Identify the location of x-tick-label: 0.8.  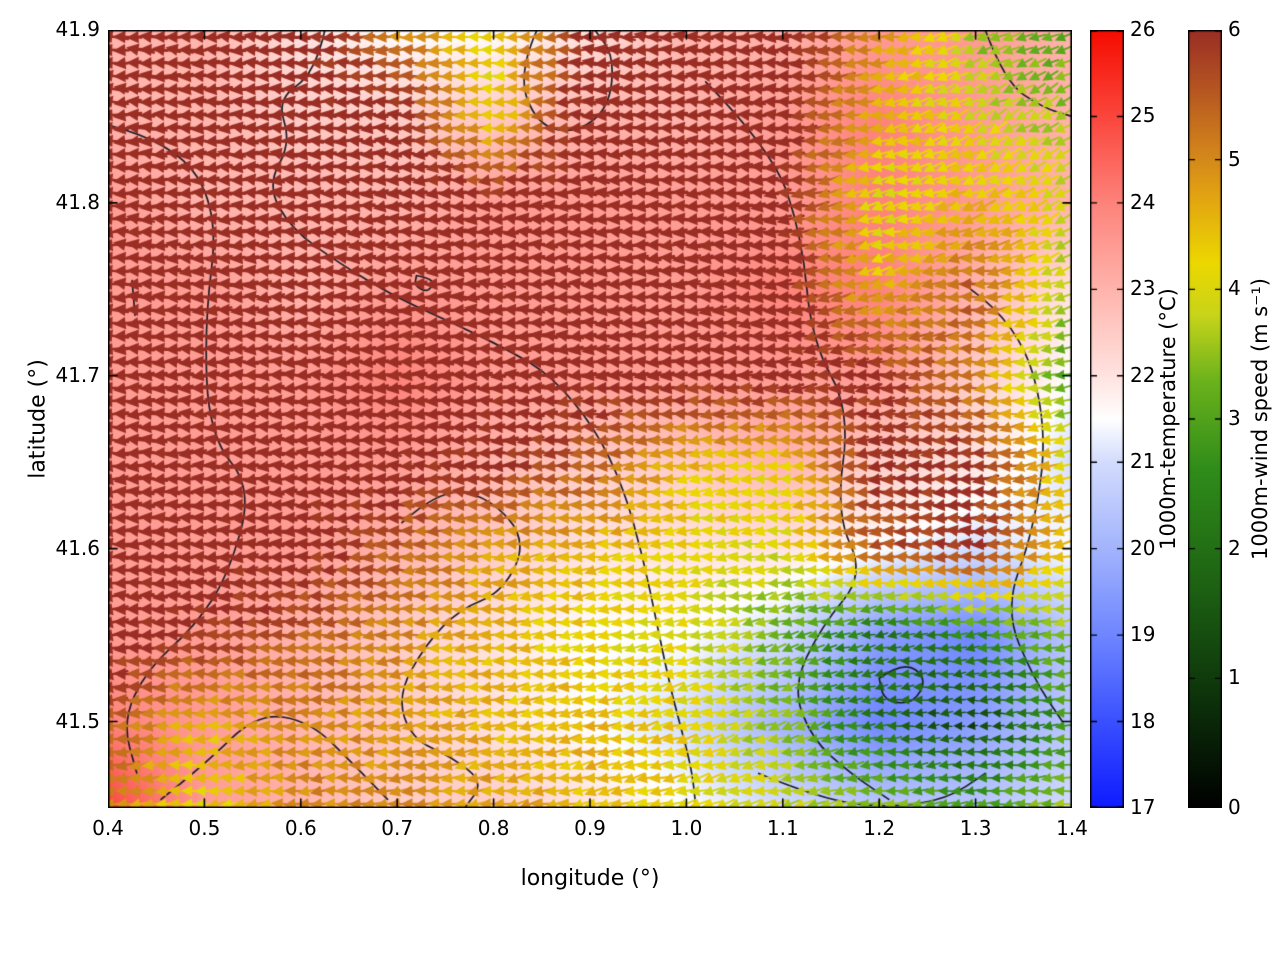
(493, 828).